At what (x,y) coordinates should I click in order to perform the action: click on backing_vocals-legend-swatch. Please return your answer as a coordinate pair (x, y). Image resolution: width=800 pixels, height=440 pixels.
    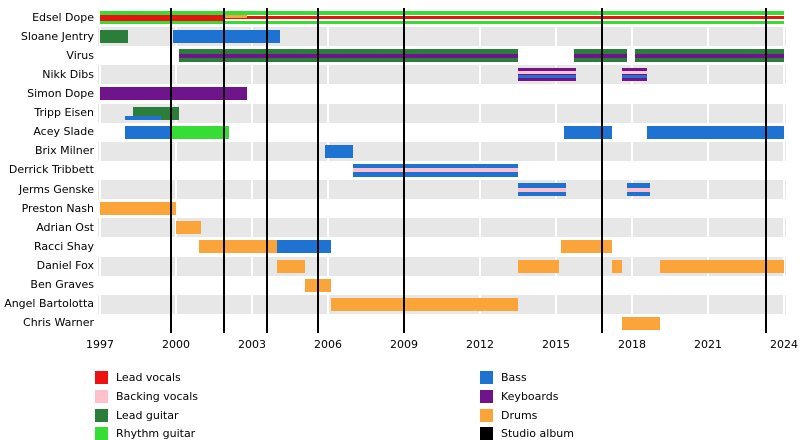
    Looking at the image, I should click on (101, 396).